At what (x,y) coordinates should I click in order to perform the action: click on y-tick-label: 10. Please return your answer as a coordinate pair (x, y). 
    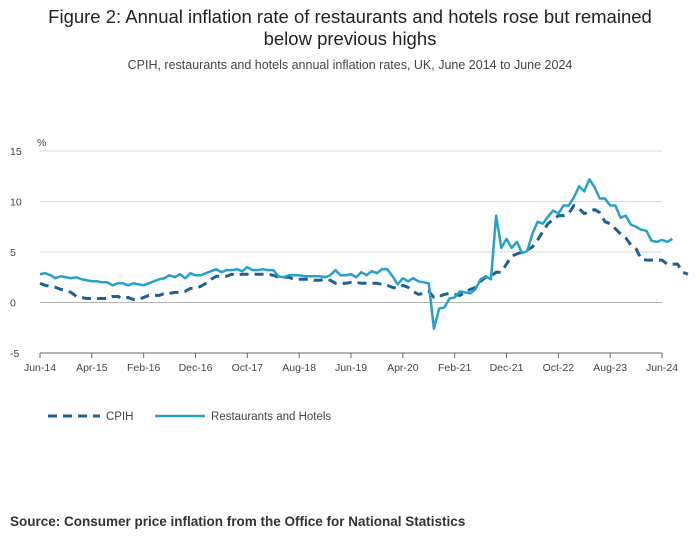
    Looking at the image, I should click on (16, 203).